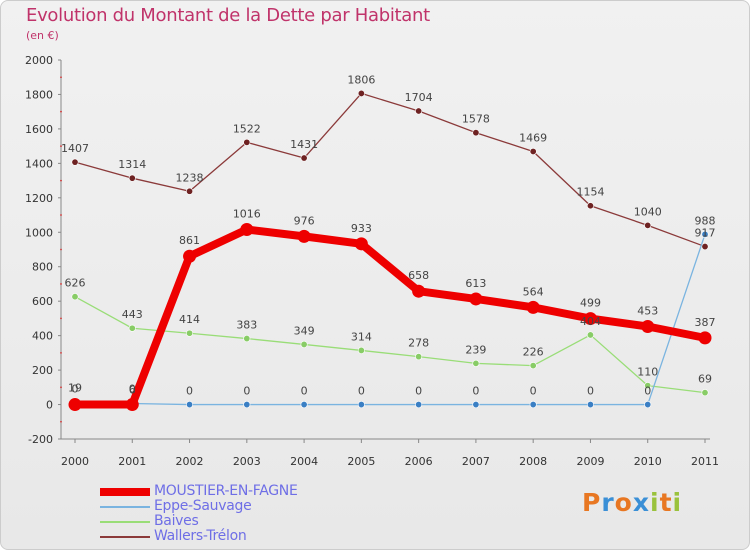 This screenshot has height=550, width=750. I want to click on legend-label: MOUSTIER-EN-FAGNE, so click(226, 491).